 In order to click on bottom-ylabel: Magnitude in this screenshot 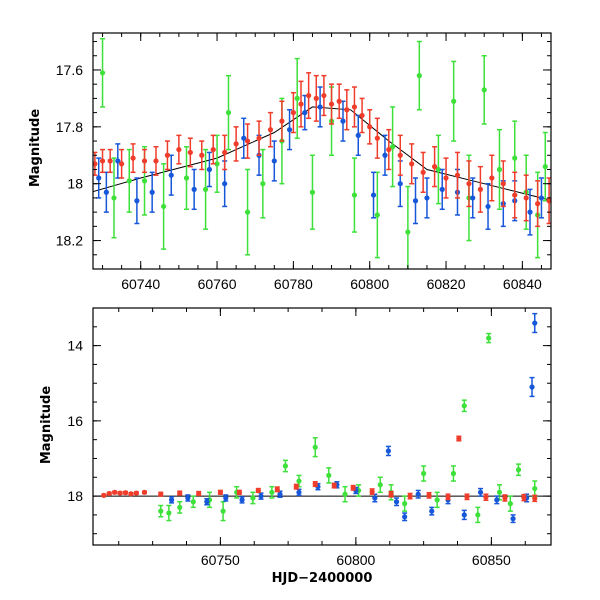, I will do `click(46, 425)`.